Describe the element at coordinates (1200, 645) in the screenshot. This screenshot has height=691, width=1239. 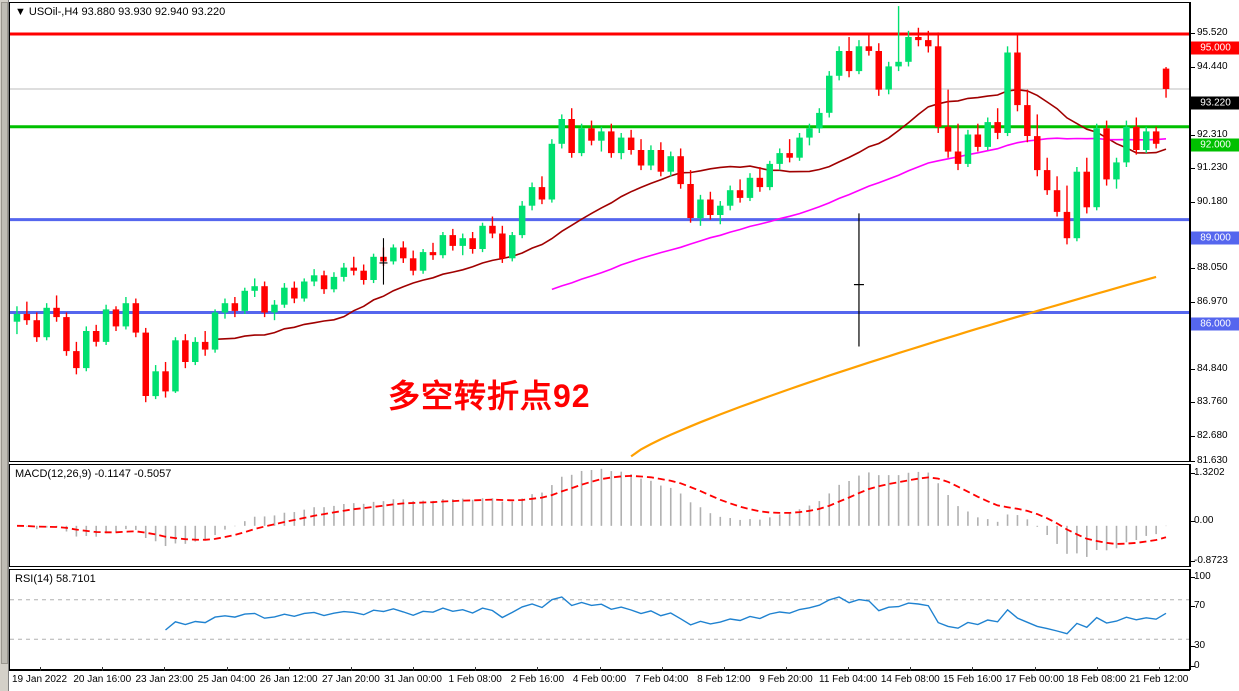
I see `rsi-axis-label: 30` at that location.